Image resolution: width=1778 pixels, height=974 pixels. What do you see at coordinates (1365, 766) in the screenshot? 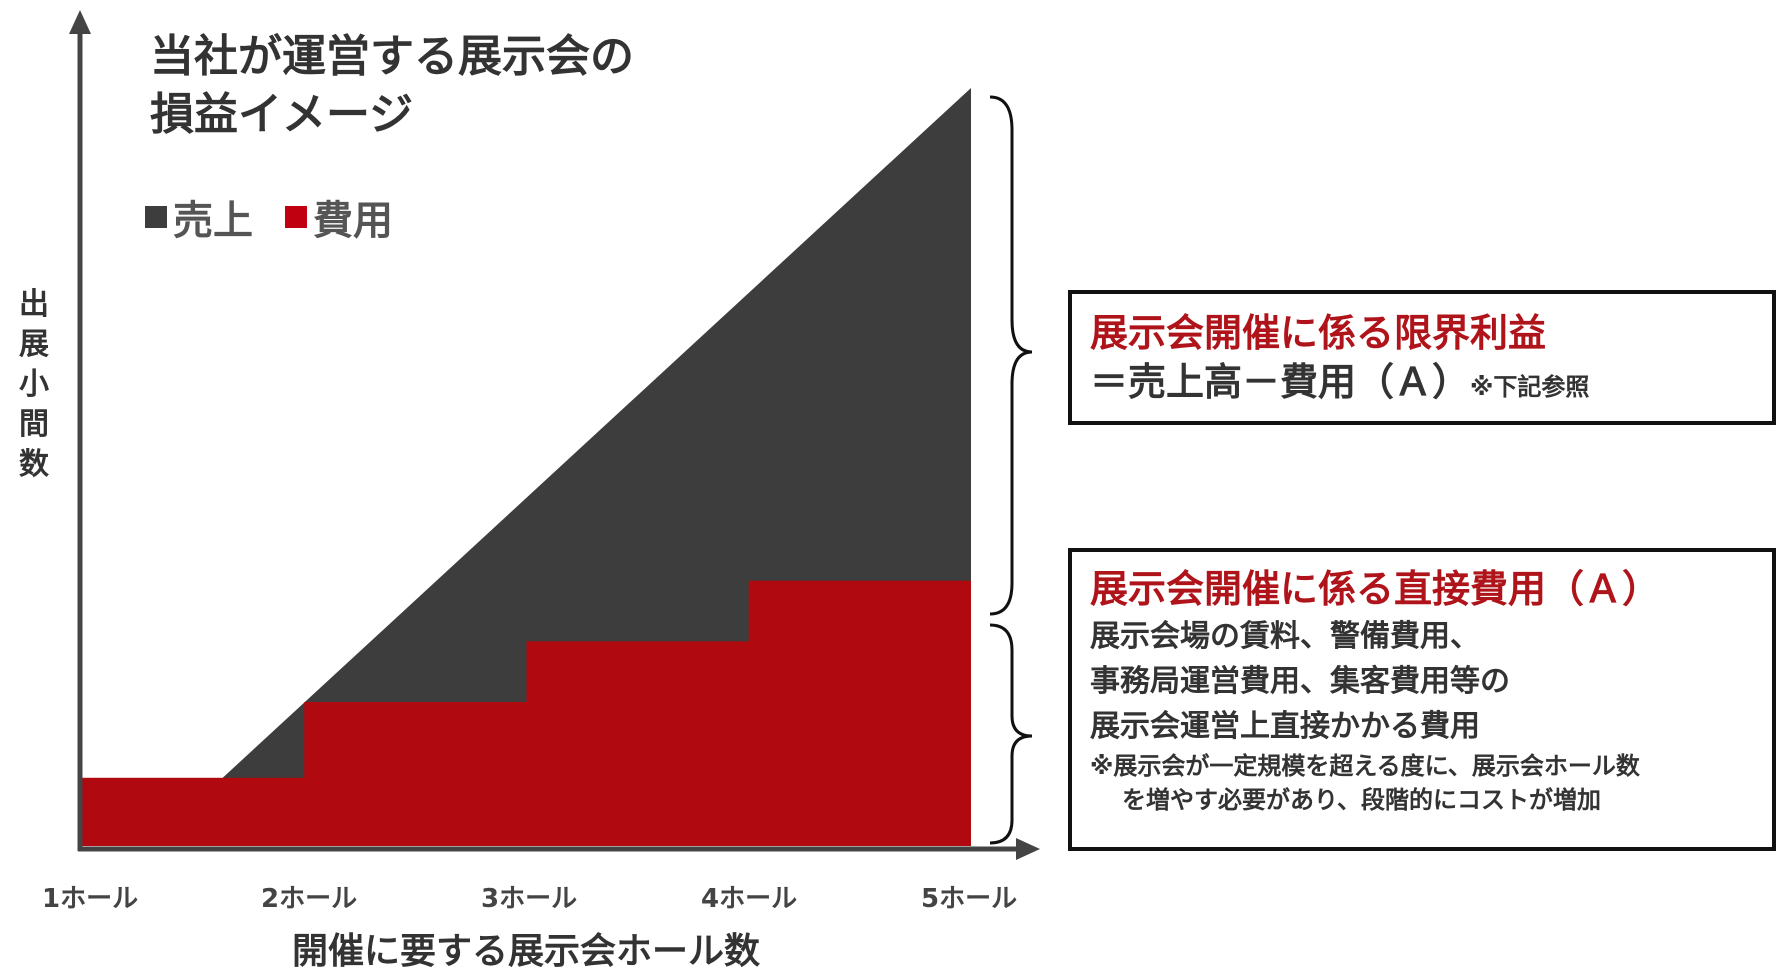
I see `cost-note-line-1: ※展示会が一定規模を超える度に、展示会ホール数` at bounding box center [1365, 766].